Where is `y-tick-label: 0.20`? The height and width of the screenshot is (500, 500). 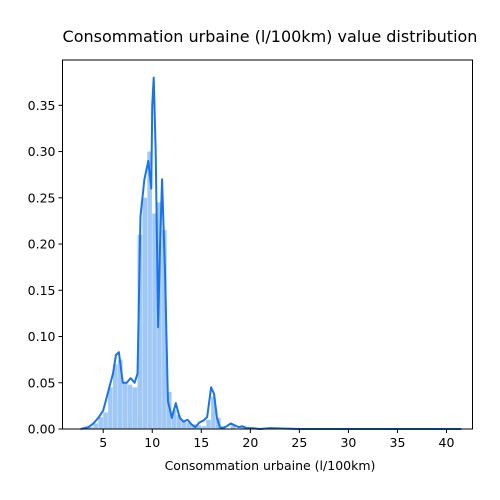 y-tick-label: 0.20 is located at coordinates (42, 244).